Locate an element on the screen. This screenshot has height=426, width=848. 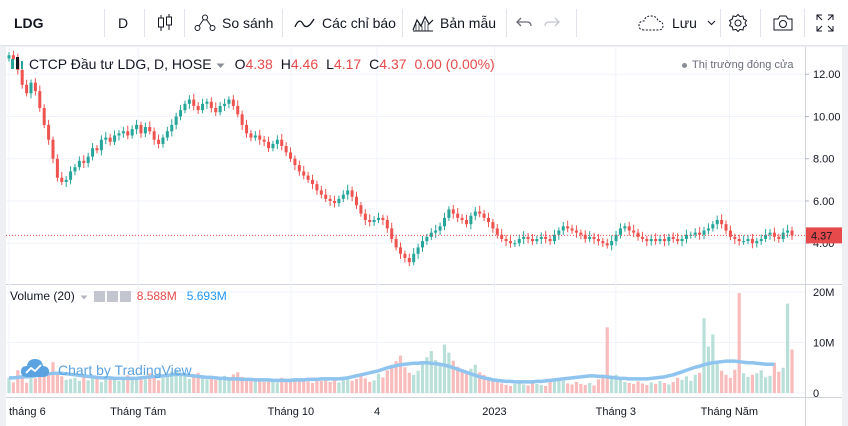
change-value: 0.00 (0.00%) is located at coordinates (454, 64).